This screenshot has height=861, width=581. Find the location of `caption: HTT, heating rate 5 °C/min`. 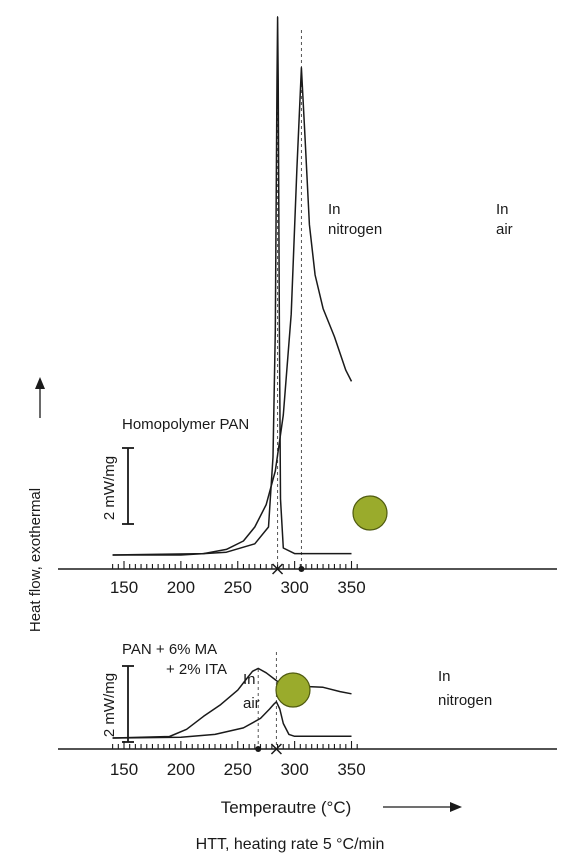

caption: HTT, heating rate 5 °C/min is located at coordinates (290, 844).